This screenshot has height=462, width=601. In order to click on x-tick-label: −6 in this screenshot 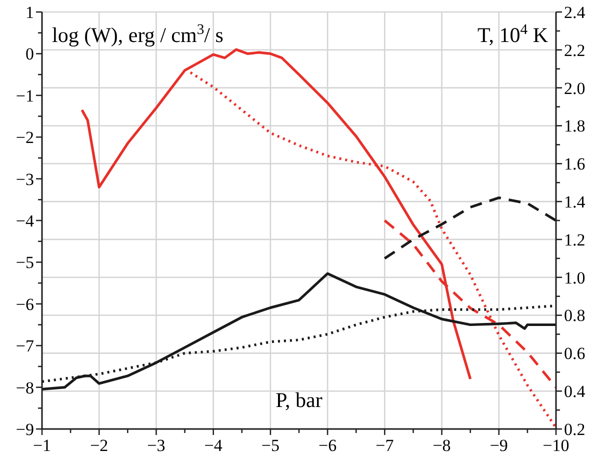, I will do `click(327, 445)`.